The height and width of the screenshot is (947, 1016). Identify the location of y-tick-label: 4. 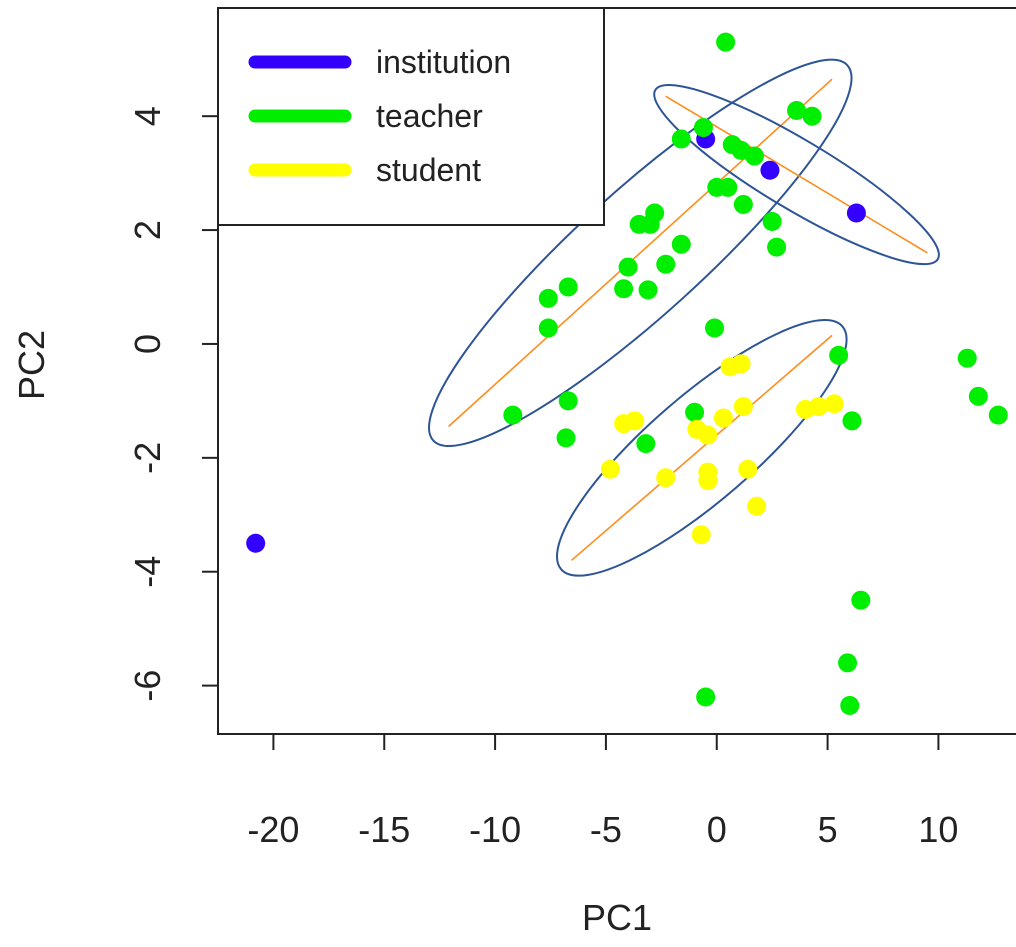
(147, 116).